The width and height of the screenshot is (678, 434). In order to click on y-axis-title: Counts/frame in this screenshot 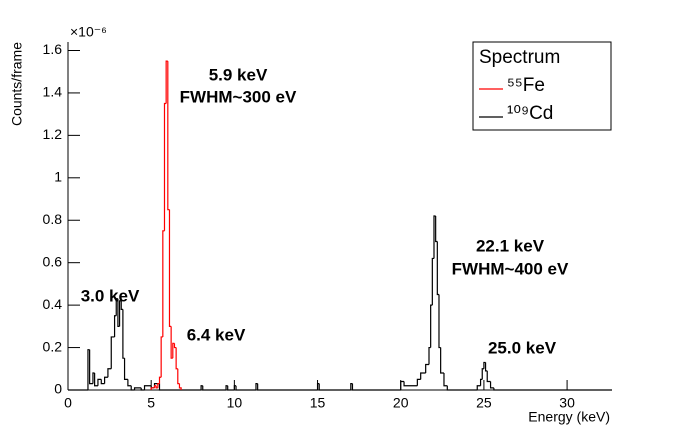, I will do `click(17, 84)`.